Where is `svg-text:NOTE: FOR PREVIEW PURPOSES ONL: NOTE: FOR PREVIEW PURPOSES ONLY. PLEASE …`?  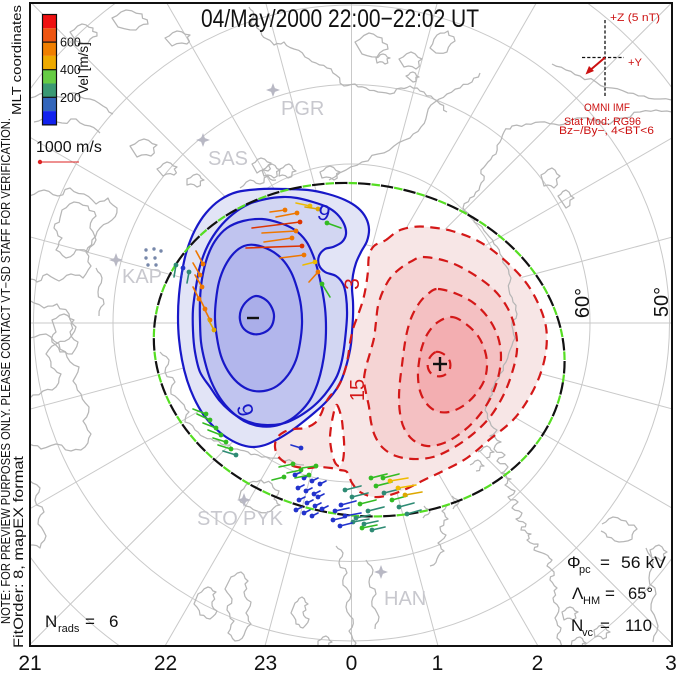 svg-text:NOTE: FOR PREVIEW PURPOSES ONL: NOTE: FOR PREVIEW PURPOSES ONLY. PLEASE … is located at coordinates (6, 371).